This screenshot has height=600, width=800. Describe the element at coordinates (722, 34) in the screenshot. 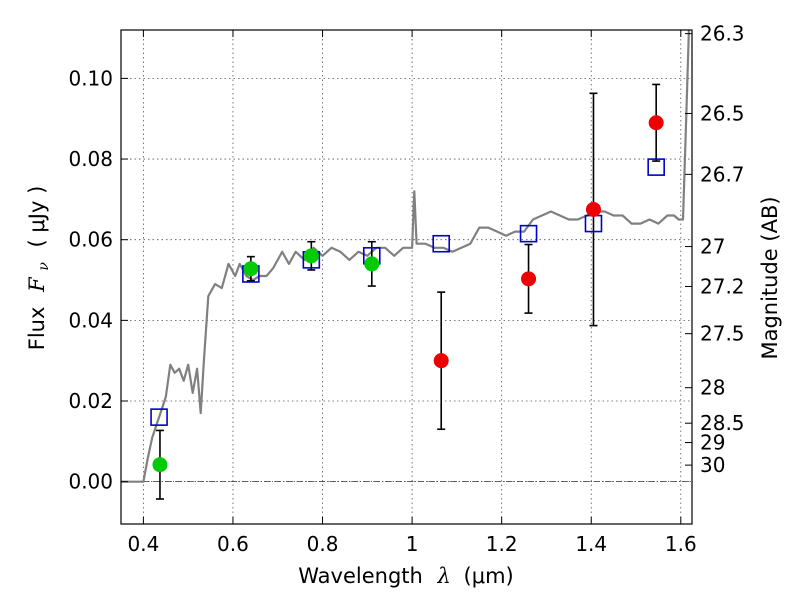

I see `mag-tick-label: 26.3` at that location.